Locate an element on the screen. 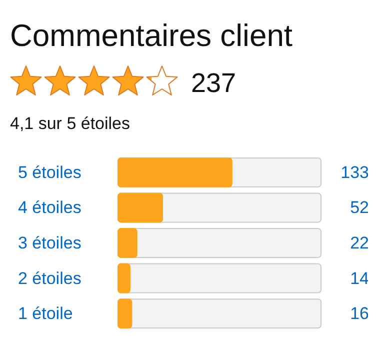 The width and height of the screenshot is (376, 342). data-label: 16 is located at coordinates (359, 314).